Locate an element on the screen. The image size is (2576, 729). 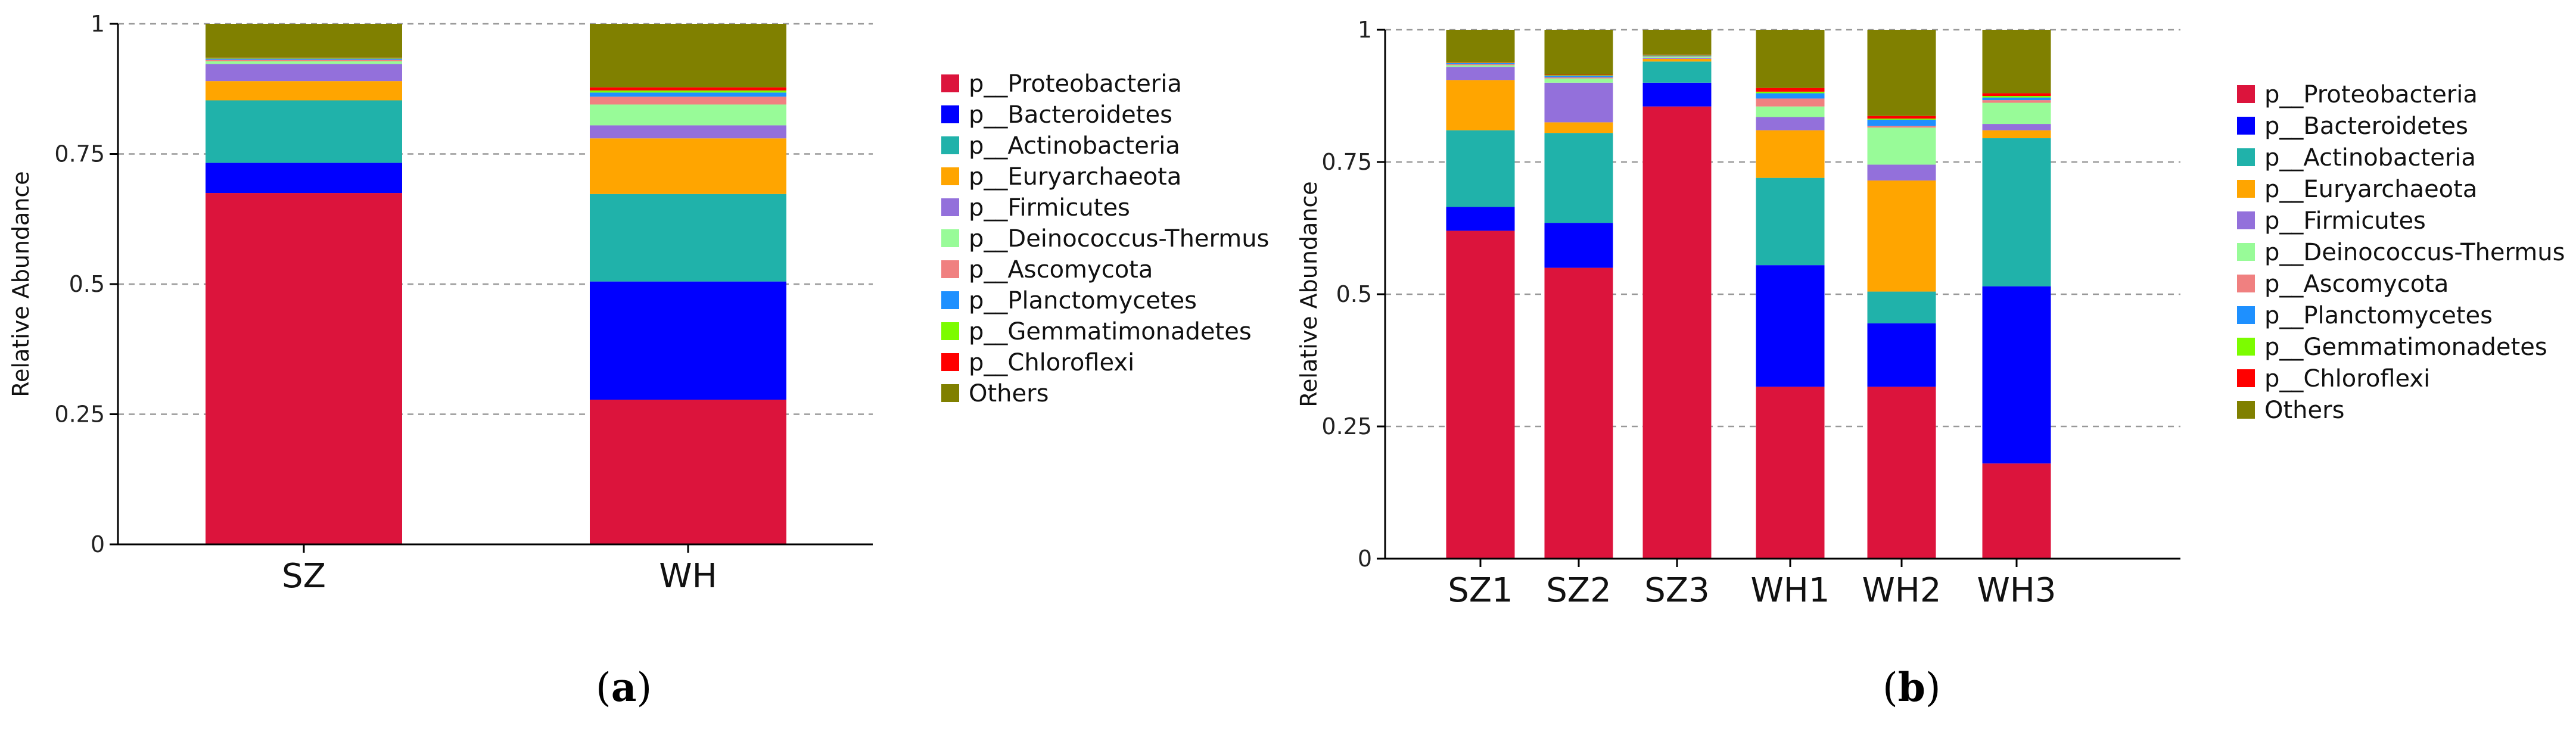
legend-label-a-8: p__Gemmatimonadetes is located at coordinates (1110, 331).